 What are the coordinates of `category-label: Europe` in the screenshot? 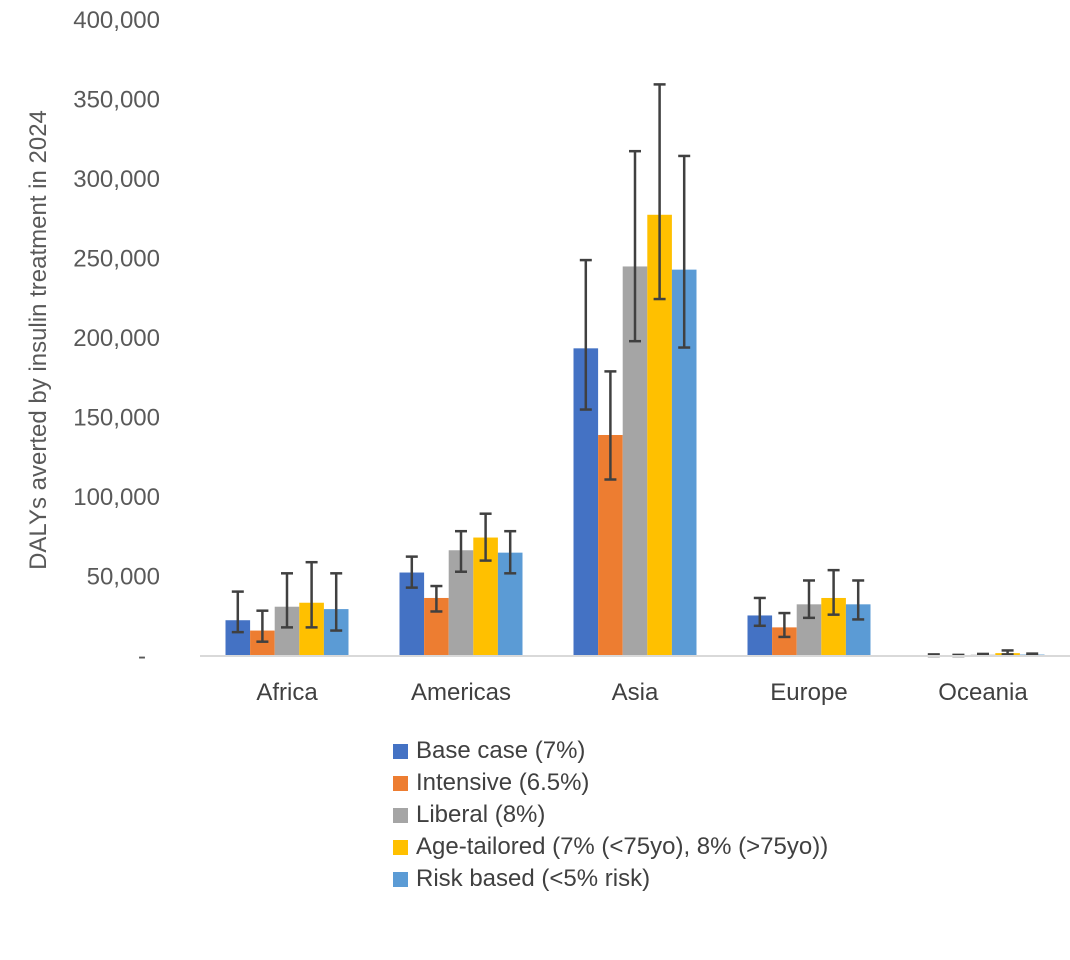 It's located at (808, 692).